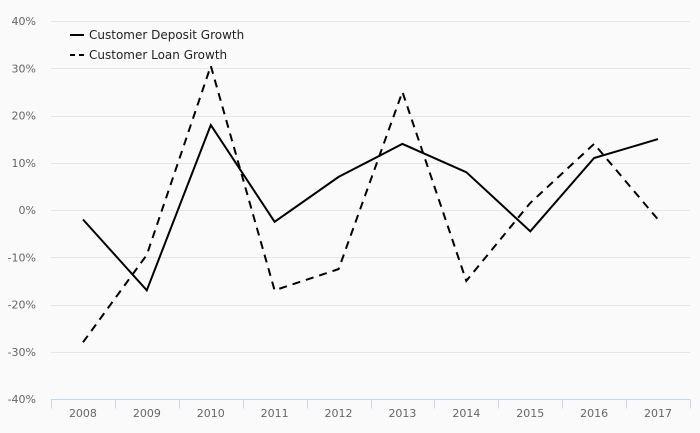  What do you see at coordinates (24, 21) in the screenshot?
I see `y-tick-label: 40%` at bounding box center [24, 21].